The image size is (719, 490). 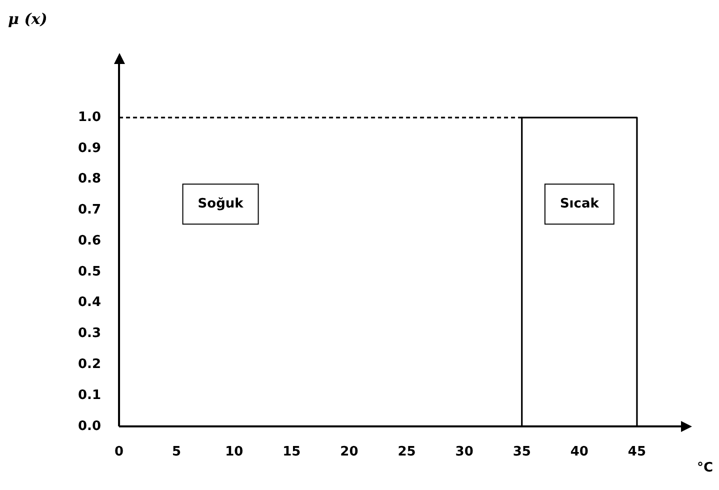 What do you see at coordinates (349, 452) in the screenshot?
I see `x-tick-label: 20` at bounding box center [349, 452].